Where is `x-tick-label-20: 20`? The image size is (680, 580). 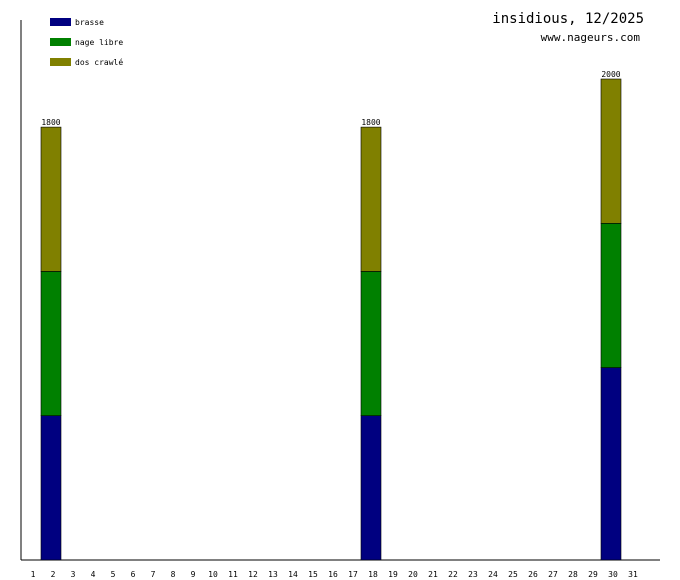
x-tick-label-20: 20 is located at coordinates (413, 574).